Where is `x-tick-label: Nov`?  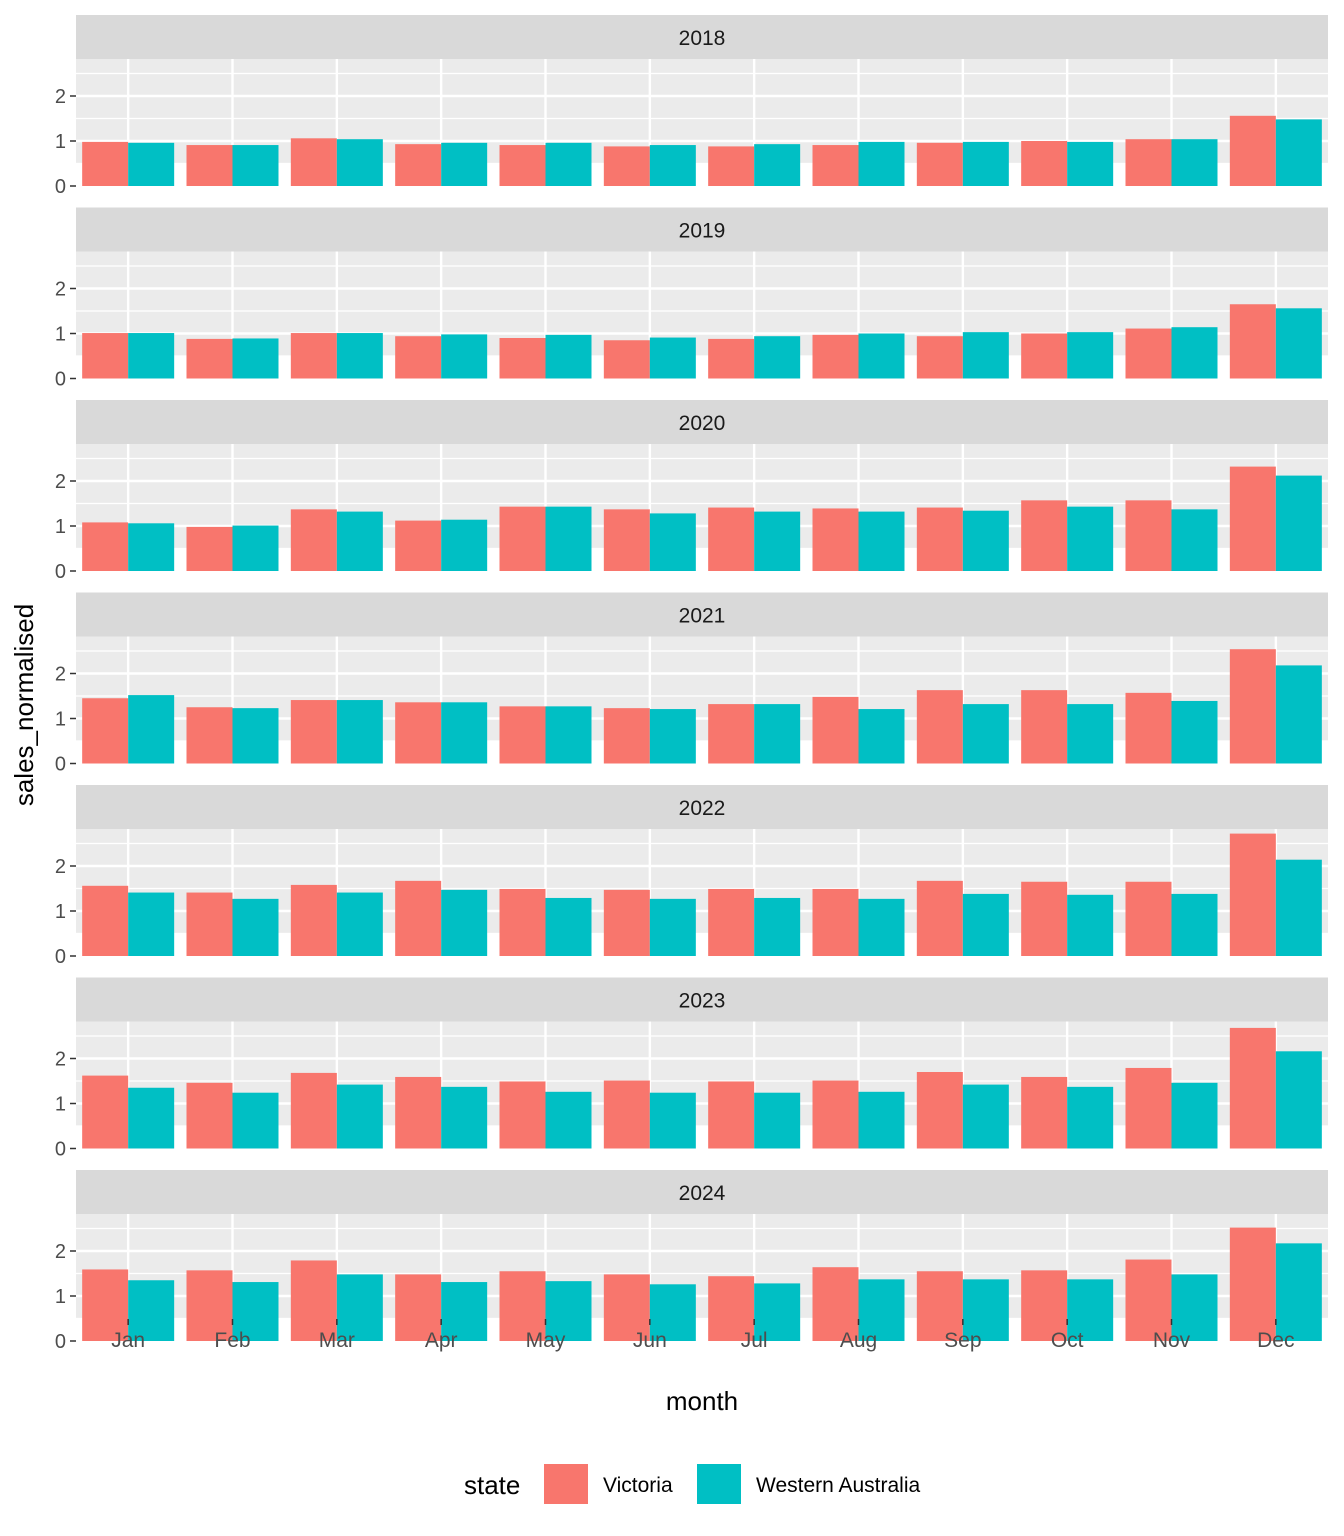 x-tick-label: Nov is located at coordinates (1172, 1340).